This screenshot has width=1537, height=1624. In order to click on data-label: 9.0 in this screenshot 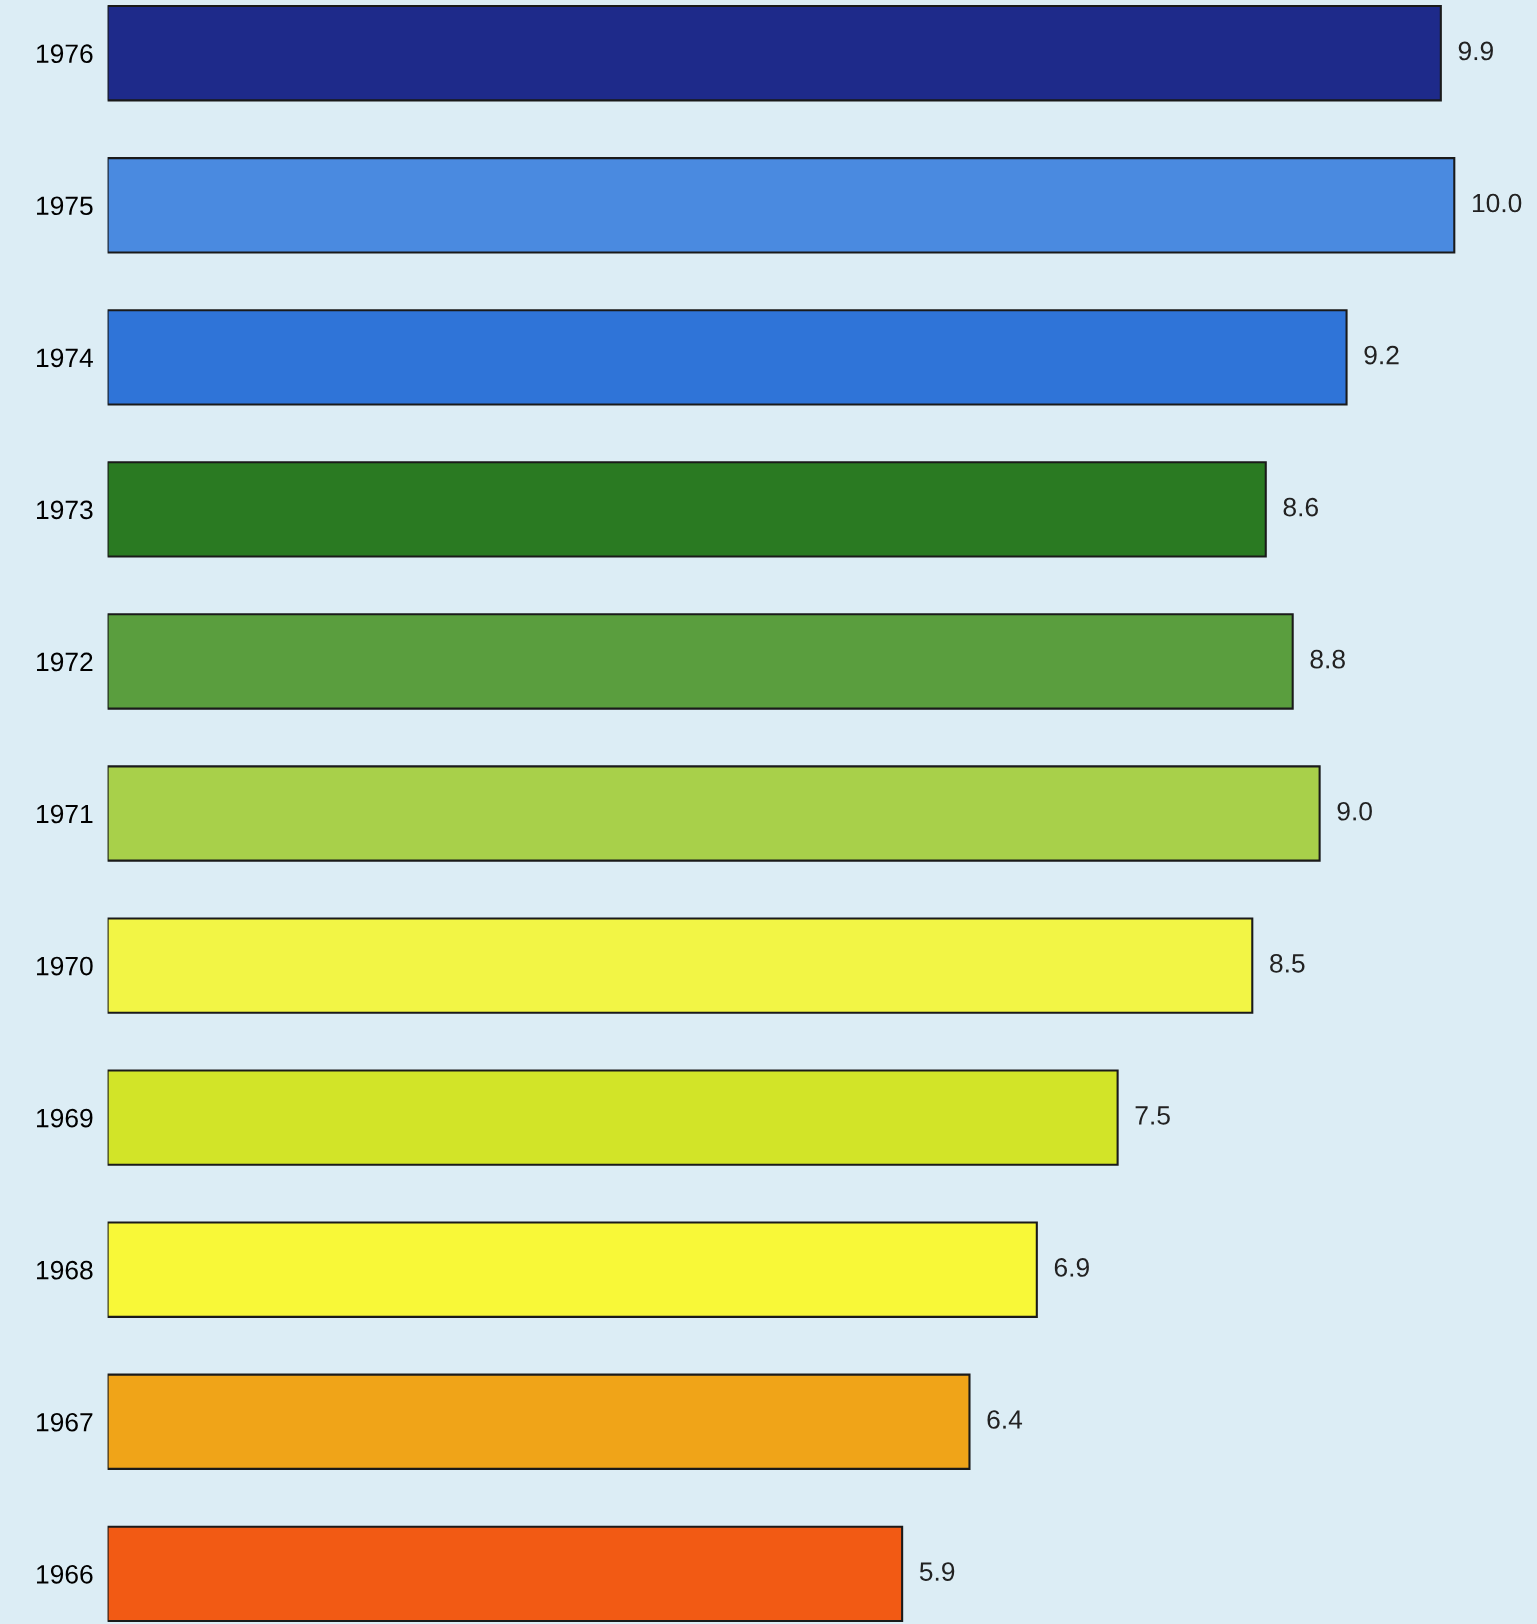, I will do `click(1354, 811)`.